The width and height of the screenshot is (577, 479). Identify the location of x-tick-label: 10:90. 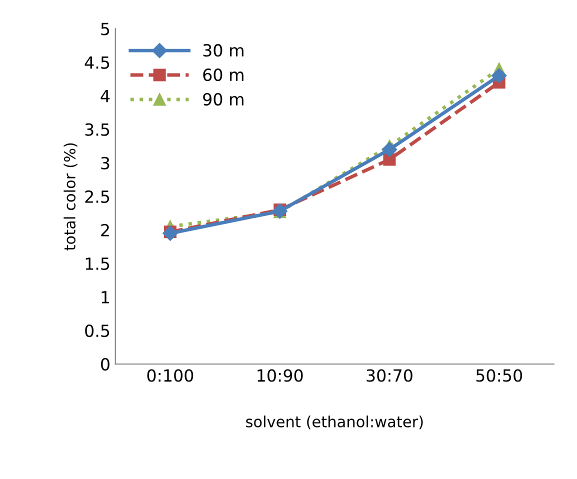
(280, 375).